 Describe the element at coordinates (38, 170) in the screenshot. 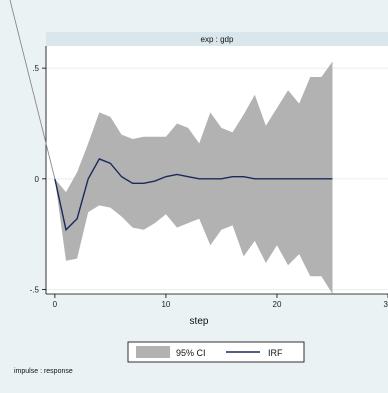

I see `y-axis: .5 0 -.5` at that location.